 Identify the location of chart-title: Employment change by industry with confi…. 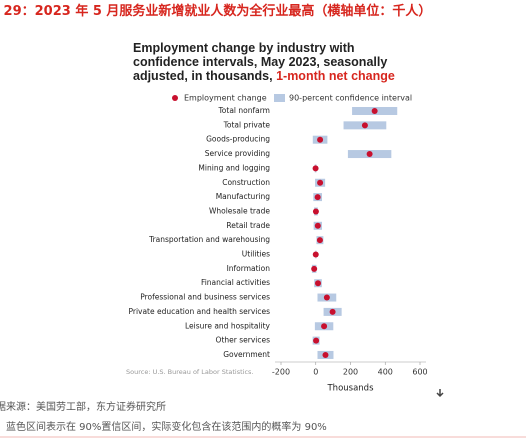
(268, 62).